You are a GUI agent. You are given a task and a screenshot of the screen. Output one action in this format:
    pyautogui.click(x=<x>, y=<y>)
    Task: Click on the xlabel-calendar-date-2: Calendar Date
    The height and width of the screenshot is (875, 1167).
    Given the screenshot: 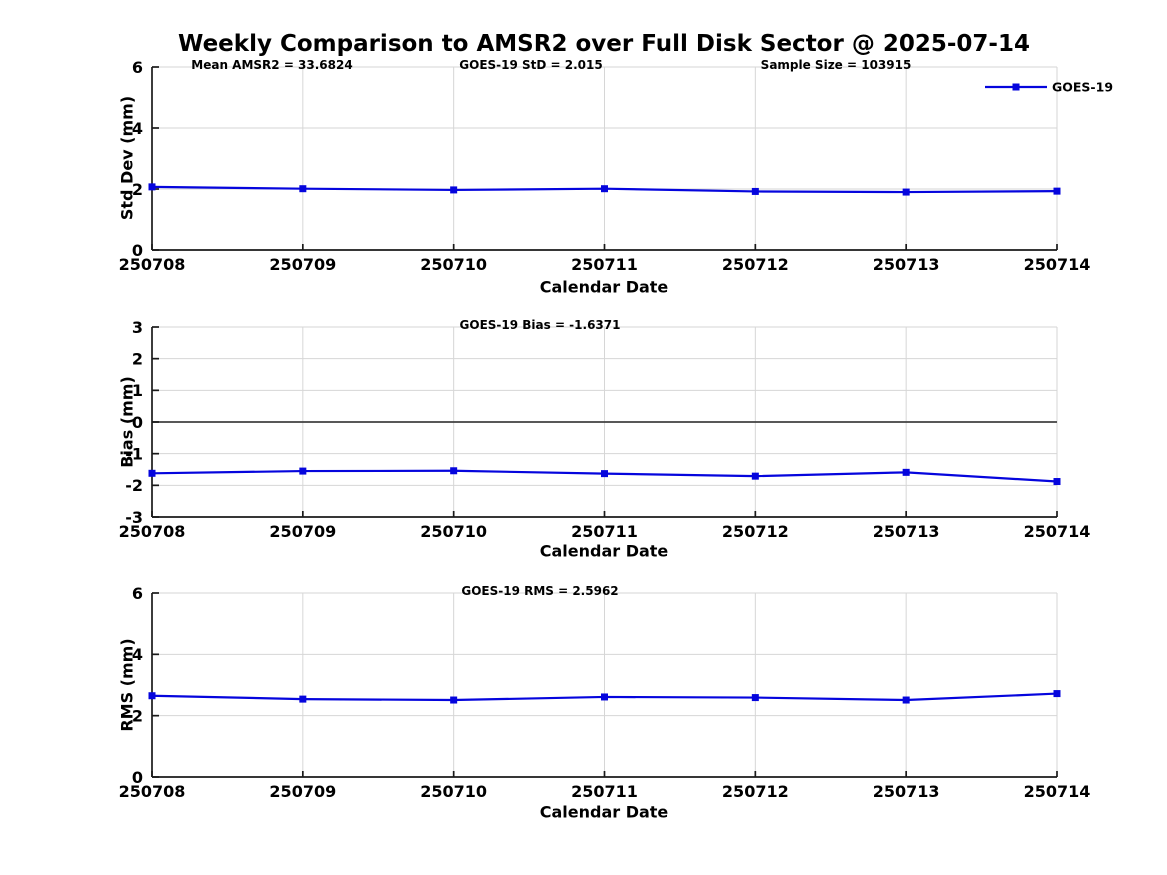 What is the action you would take?
    pyautogui.click(x=604, y=551)
    